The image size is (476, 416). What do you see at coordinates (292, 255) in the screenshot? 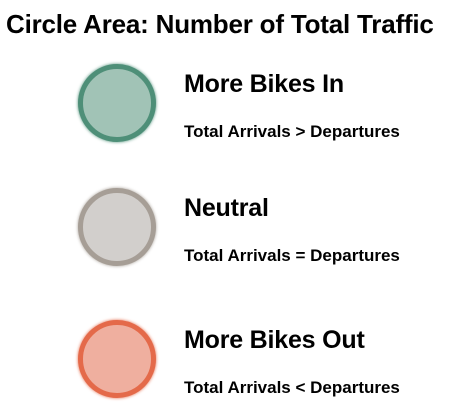
I see `legend-item-description: Total Arrivals = Departures` at bounding box center [292, 255].